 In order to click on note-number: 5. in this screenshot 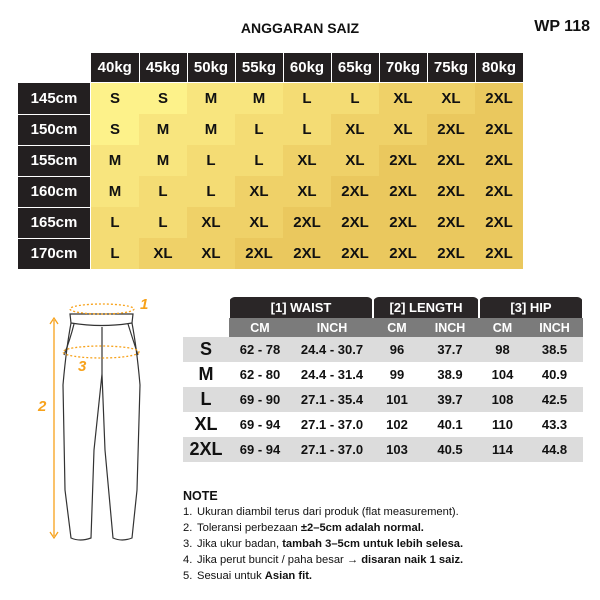, I will do `click(188, 576)`.